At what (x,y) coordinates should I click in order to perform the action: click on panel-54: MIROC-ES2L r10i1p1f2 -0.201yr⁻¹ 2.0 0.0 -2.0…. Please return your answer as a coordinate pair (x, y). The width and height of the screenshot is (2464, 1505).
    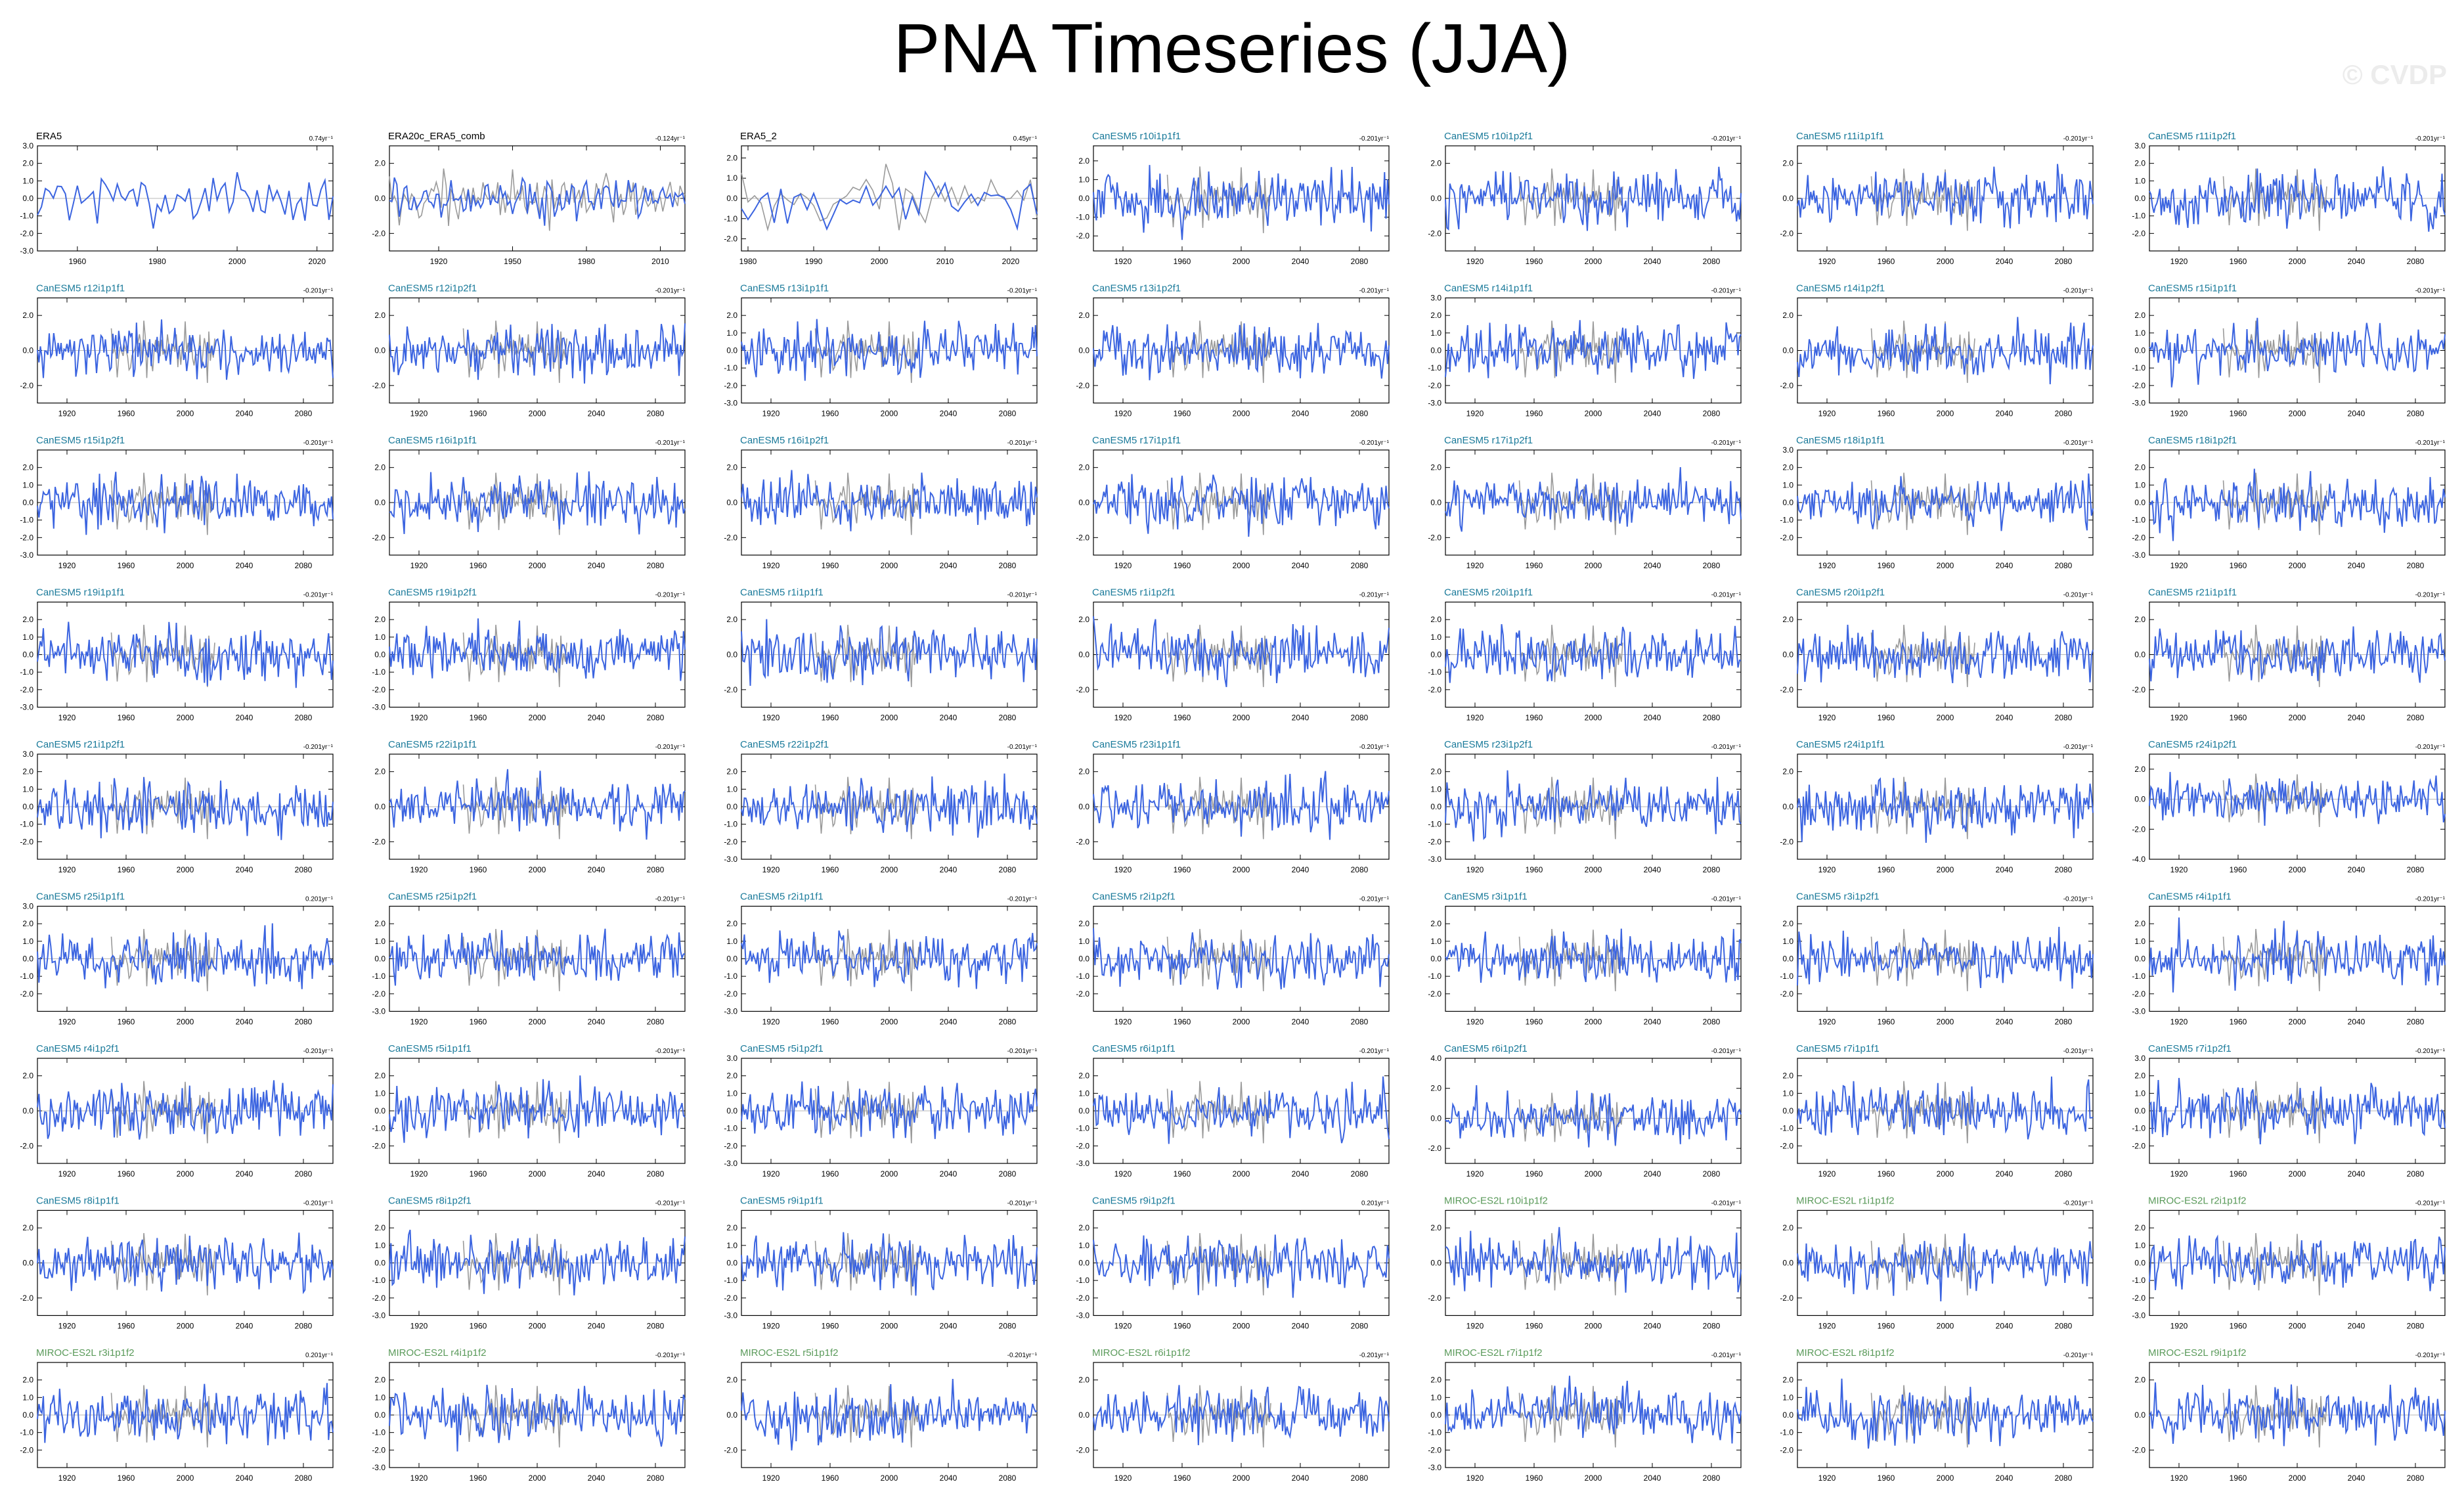
    Looking at the image, I should click on (1585, 1263).